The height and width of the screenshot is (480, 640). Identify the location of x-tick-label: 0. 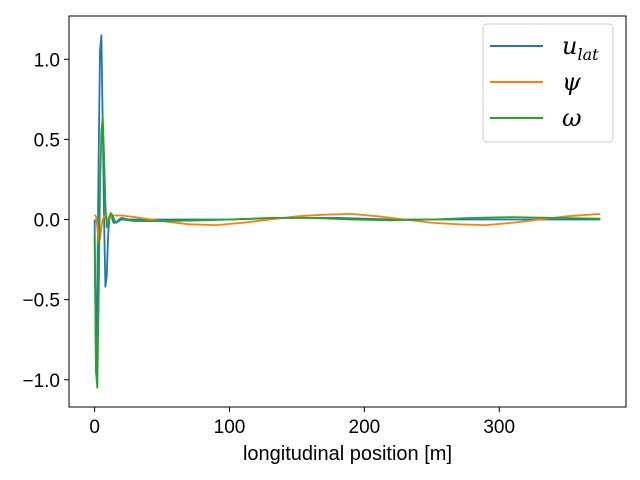
(94, 427).